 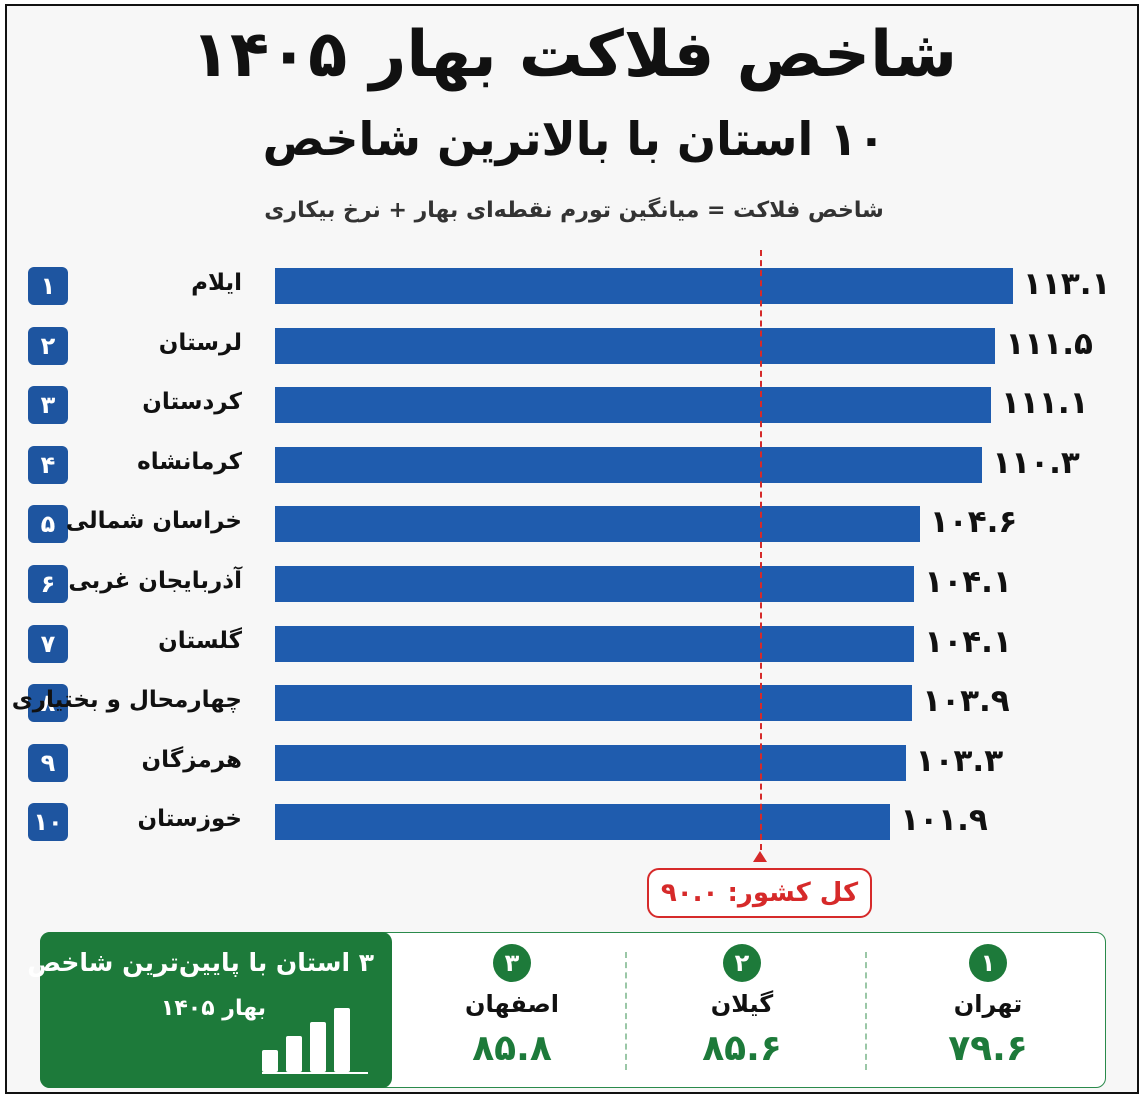 I want to click on lowest-province-name: تهران, so click(x=988, y=1004).